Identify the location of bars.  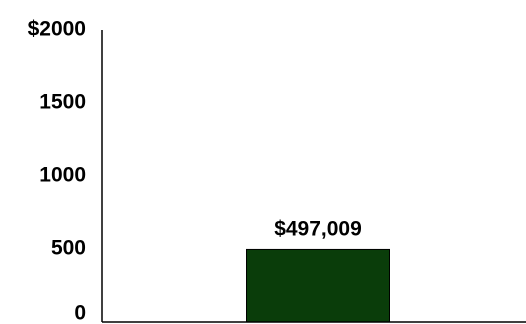
(318, 285).